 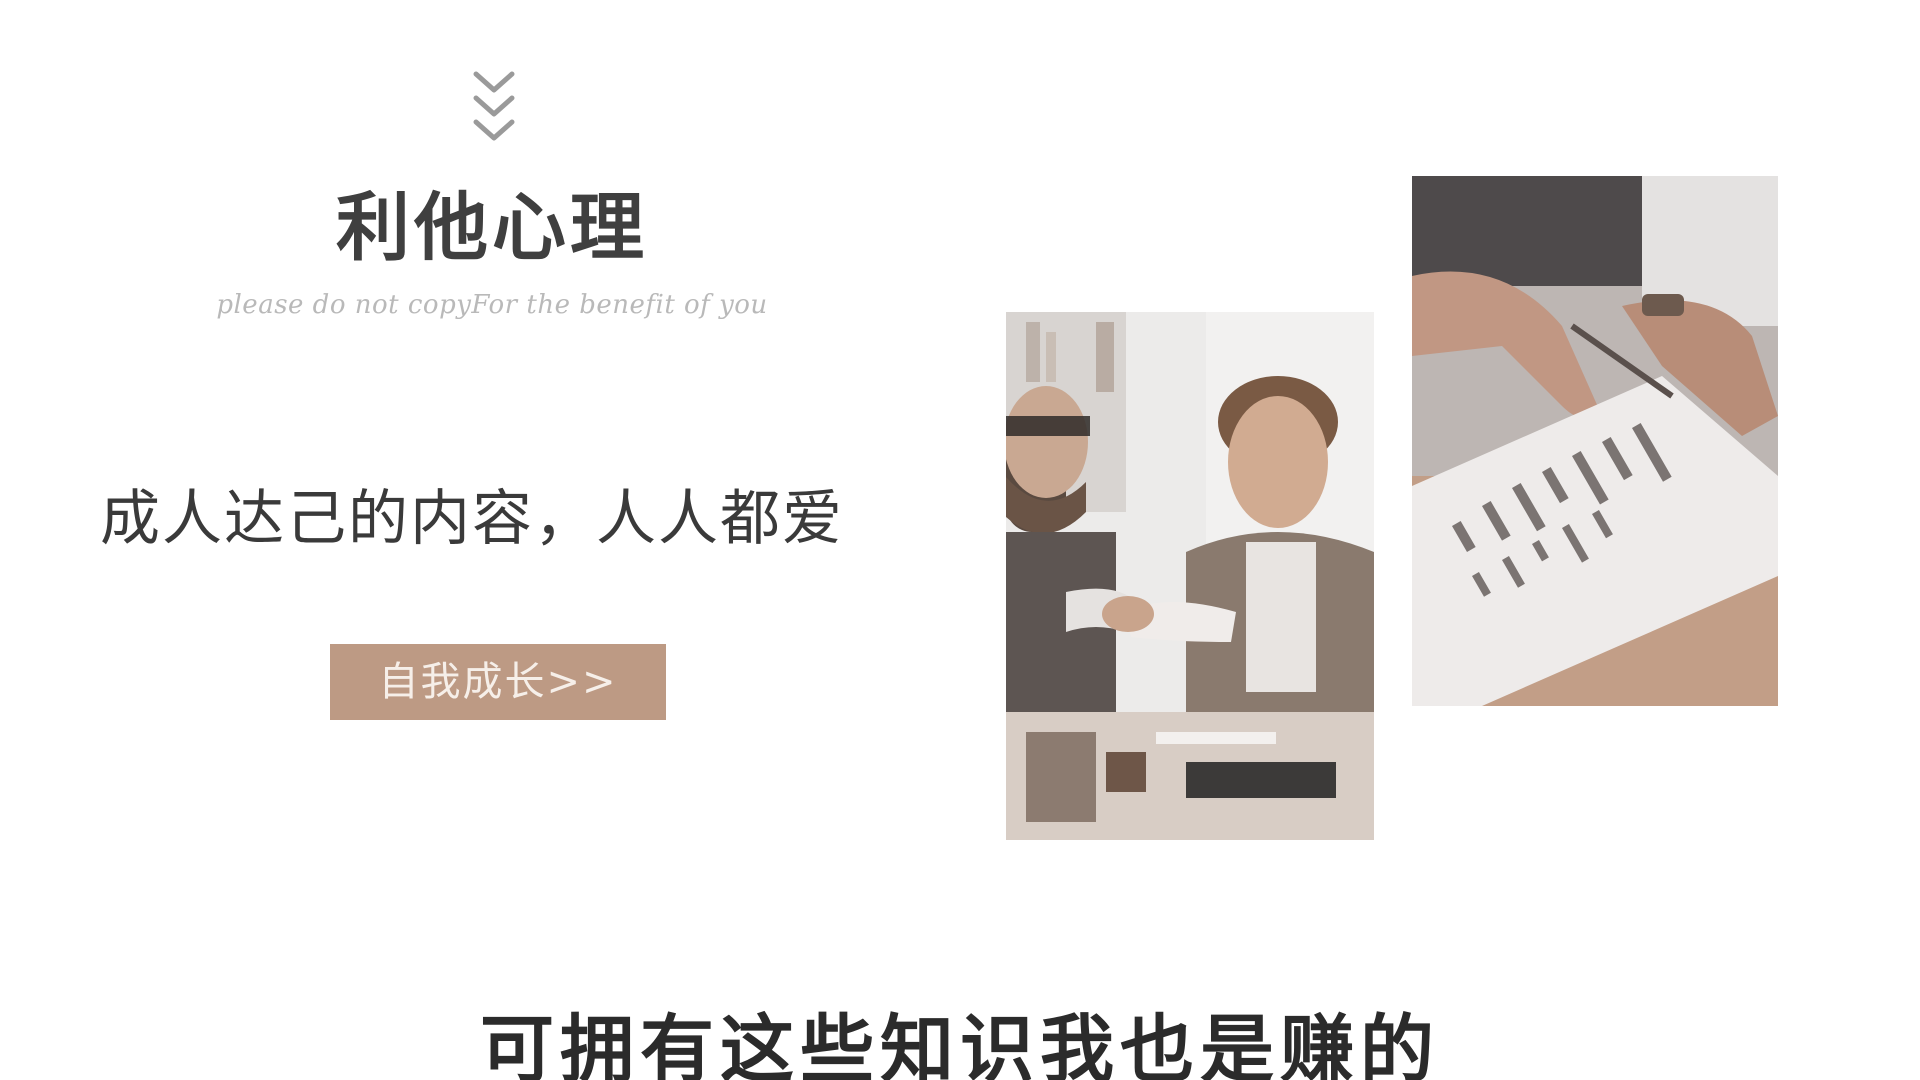 What do you see at coordinates (494, 106) in the screenshot?
I see `triple-chevron-down-icon` at bounding box center [494, 106].